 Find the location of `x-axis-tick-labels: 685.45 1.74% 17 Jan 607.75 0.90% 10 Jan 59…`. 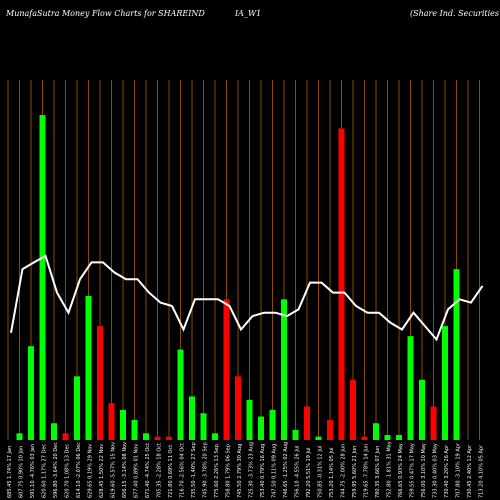

x-axis-tick-labels: 685.45 1.74% 17 Jan 607.75 0.90% 10 Jan 59… is located at coordinates (246, 469).